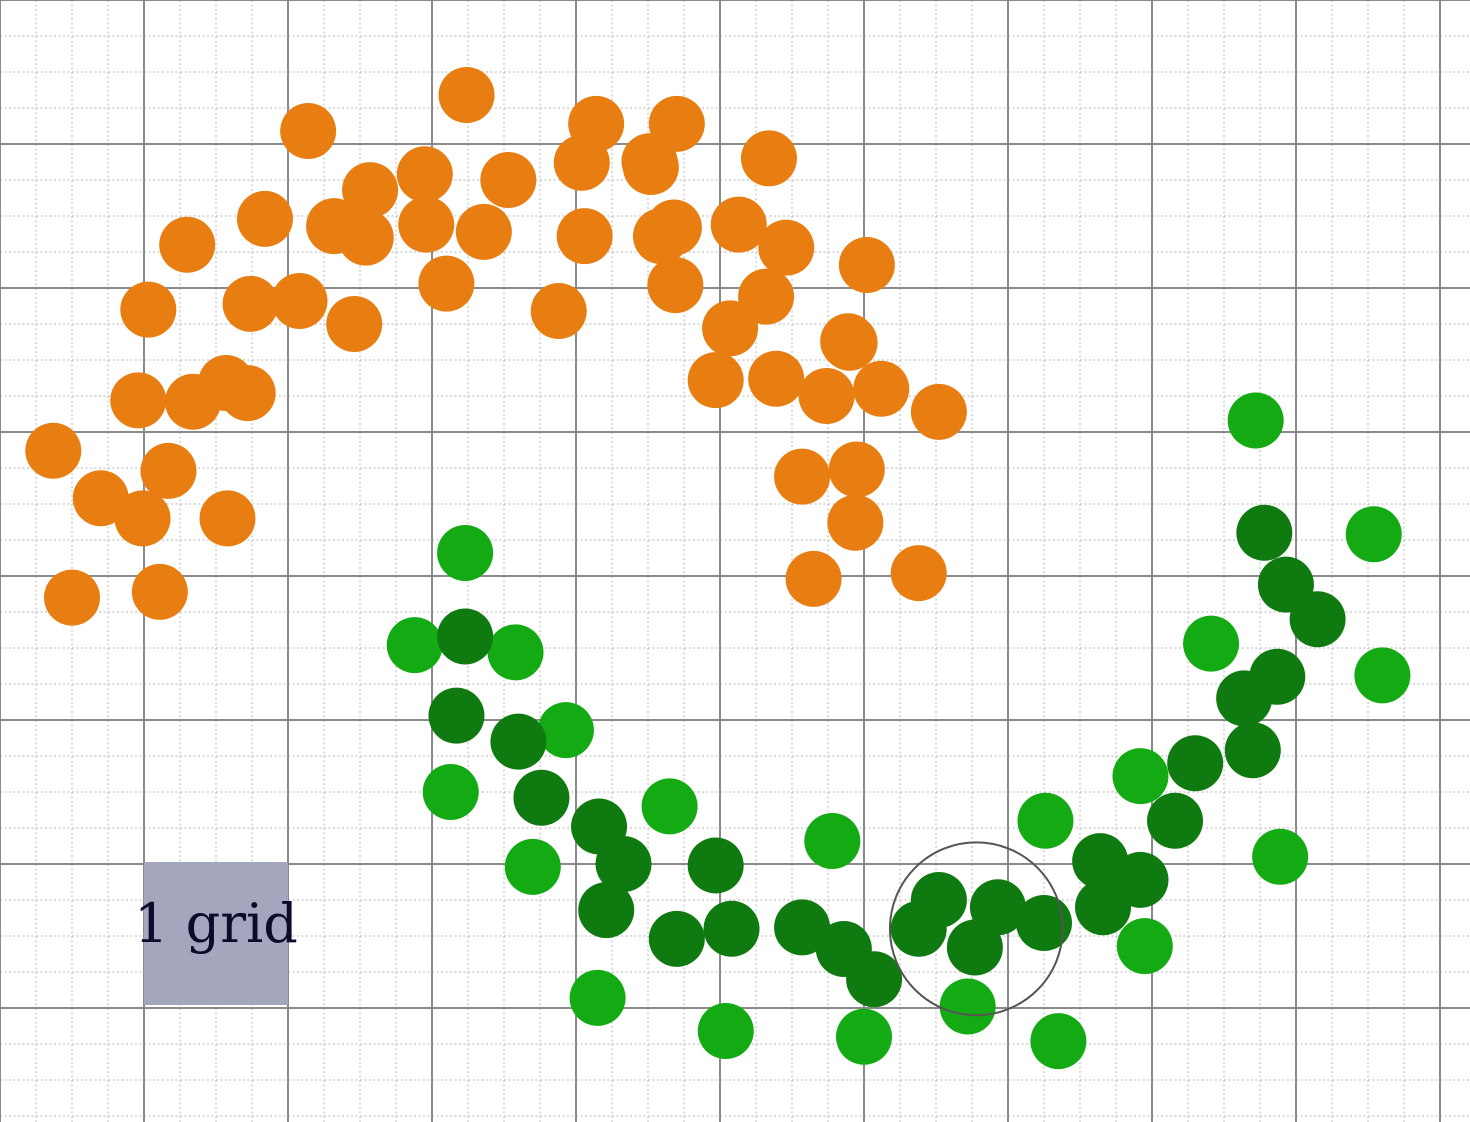  Describe the element at coordinates (216, 923) in the screenshot. I see `scale-legend-label: 1 grid` at that location.